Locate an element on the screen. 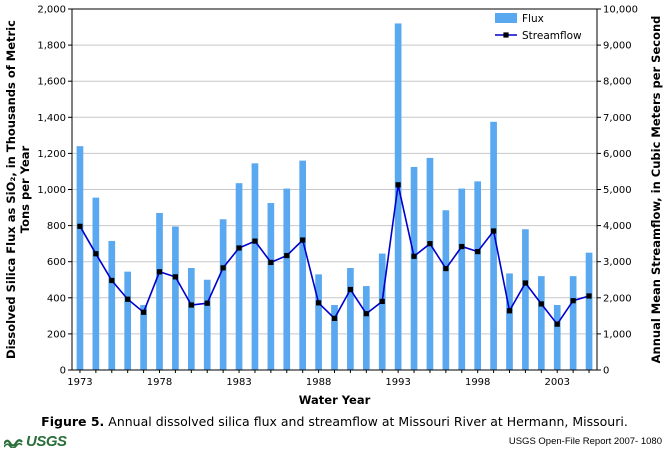 The width and height of the screenshot is (669, 453). y-left-tick-label: 0 is located at coordinates (63, 371).